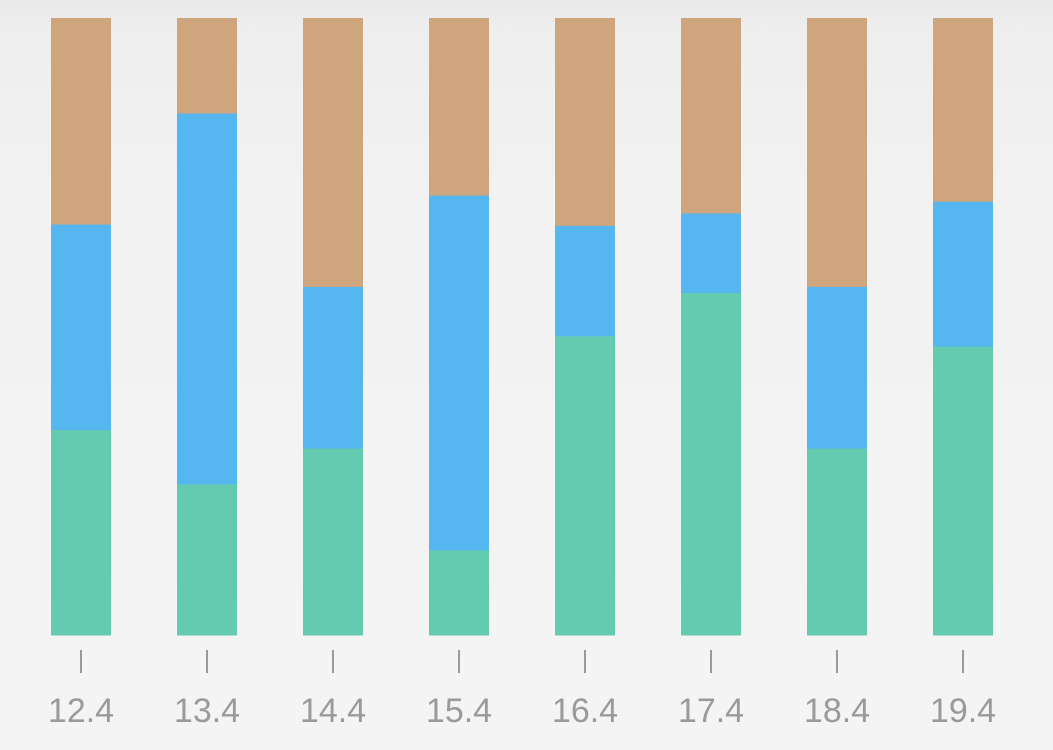 The image size is (1053, 750). I want to click on bar-segment-12-4-s3, so click(81, 121).